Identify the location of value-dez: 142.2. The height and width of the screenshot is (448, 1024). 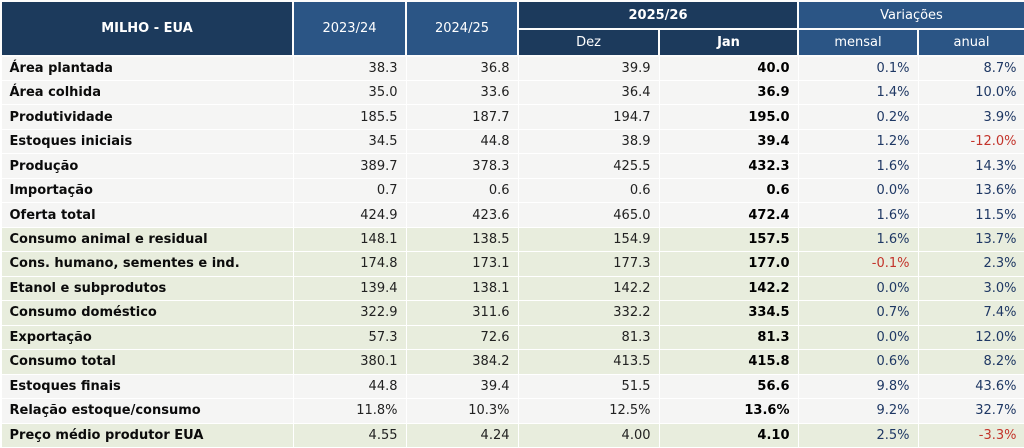
(588, 288).